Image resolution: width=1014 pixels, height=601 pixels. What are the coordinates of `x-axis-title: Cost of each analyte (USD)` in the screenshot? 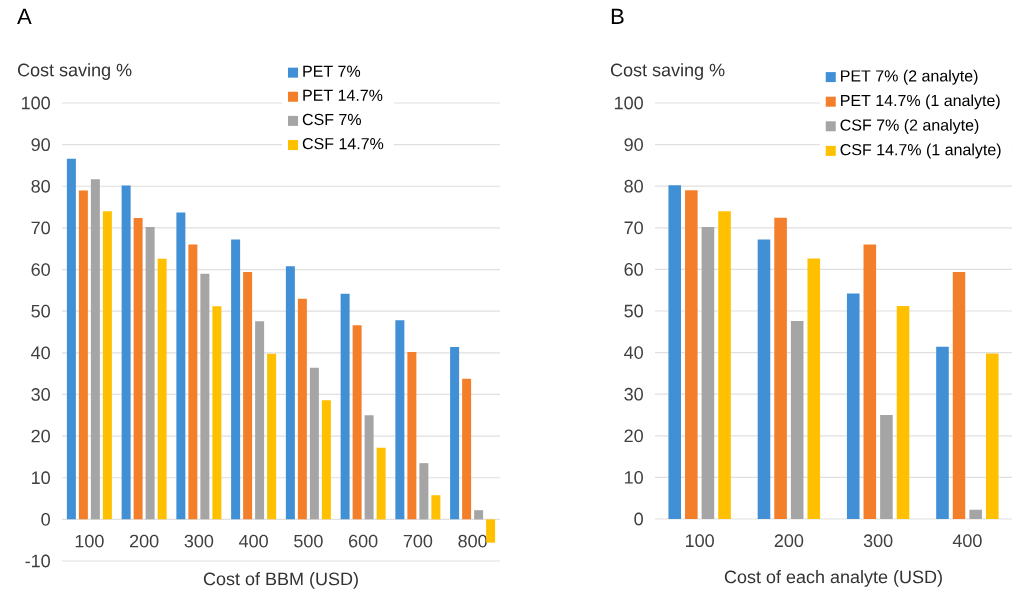 It's located at (833, 578).